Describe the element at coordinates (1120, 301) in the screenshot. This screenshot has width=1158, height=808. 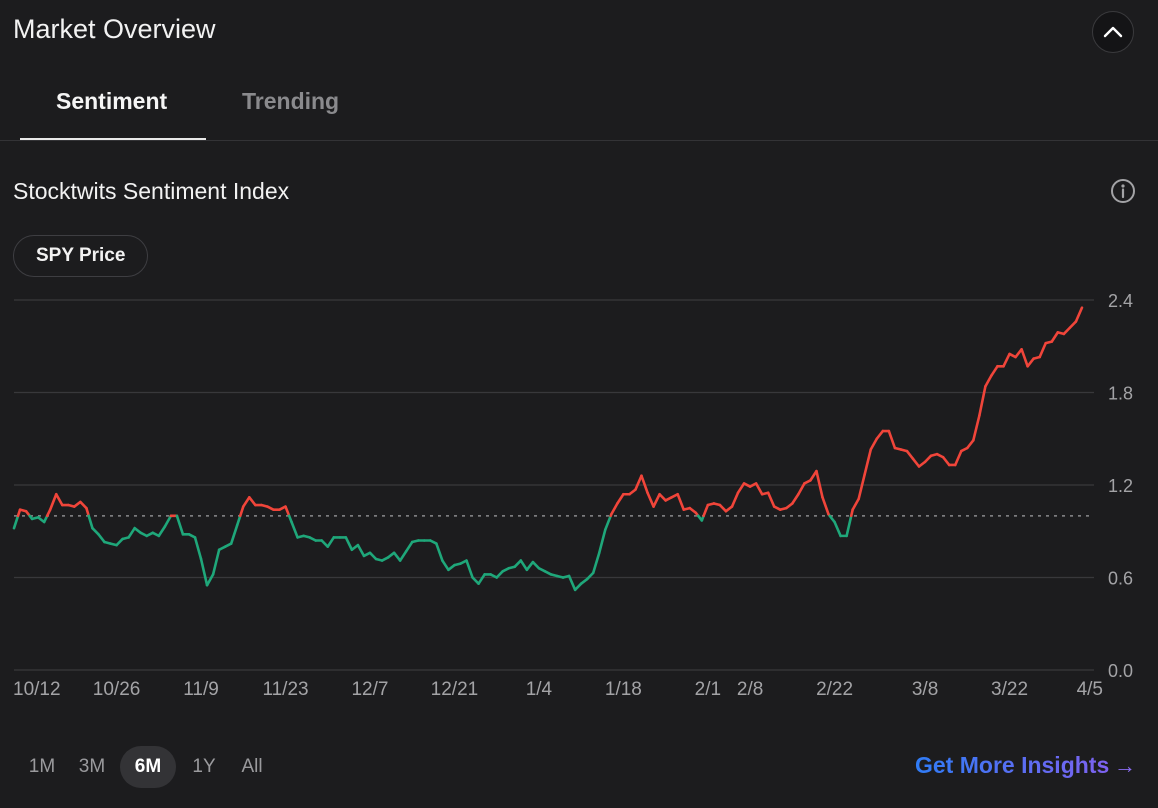
I see `y-tick-label: 2.4` at that location.